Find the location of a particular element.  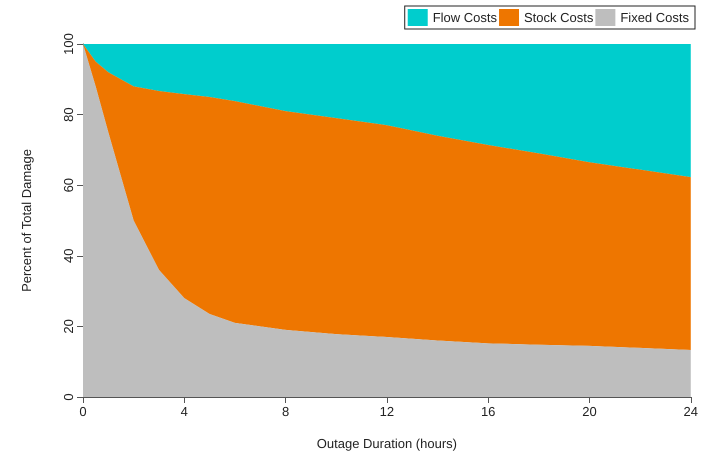

y-tick-label: 60 is located at coordinates (68, 185).